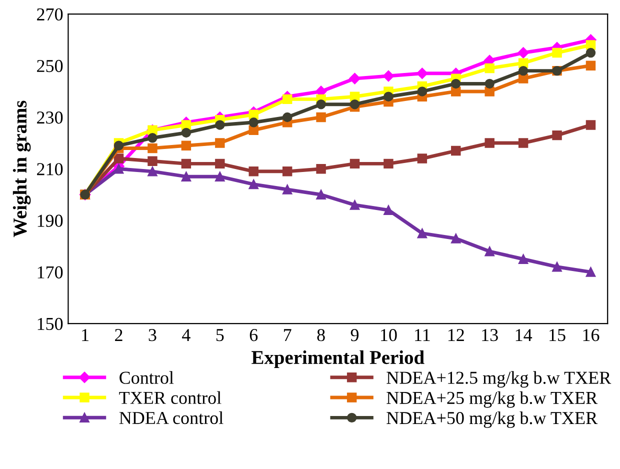  Describe the element at coordinates (492, 419) in the screenshot. I see `legend-label: NDEA+50 mg/kg b.w TXER` at that location.